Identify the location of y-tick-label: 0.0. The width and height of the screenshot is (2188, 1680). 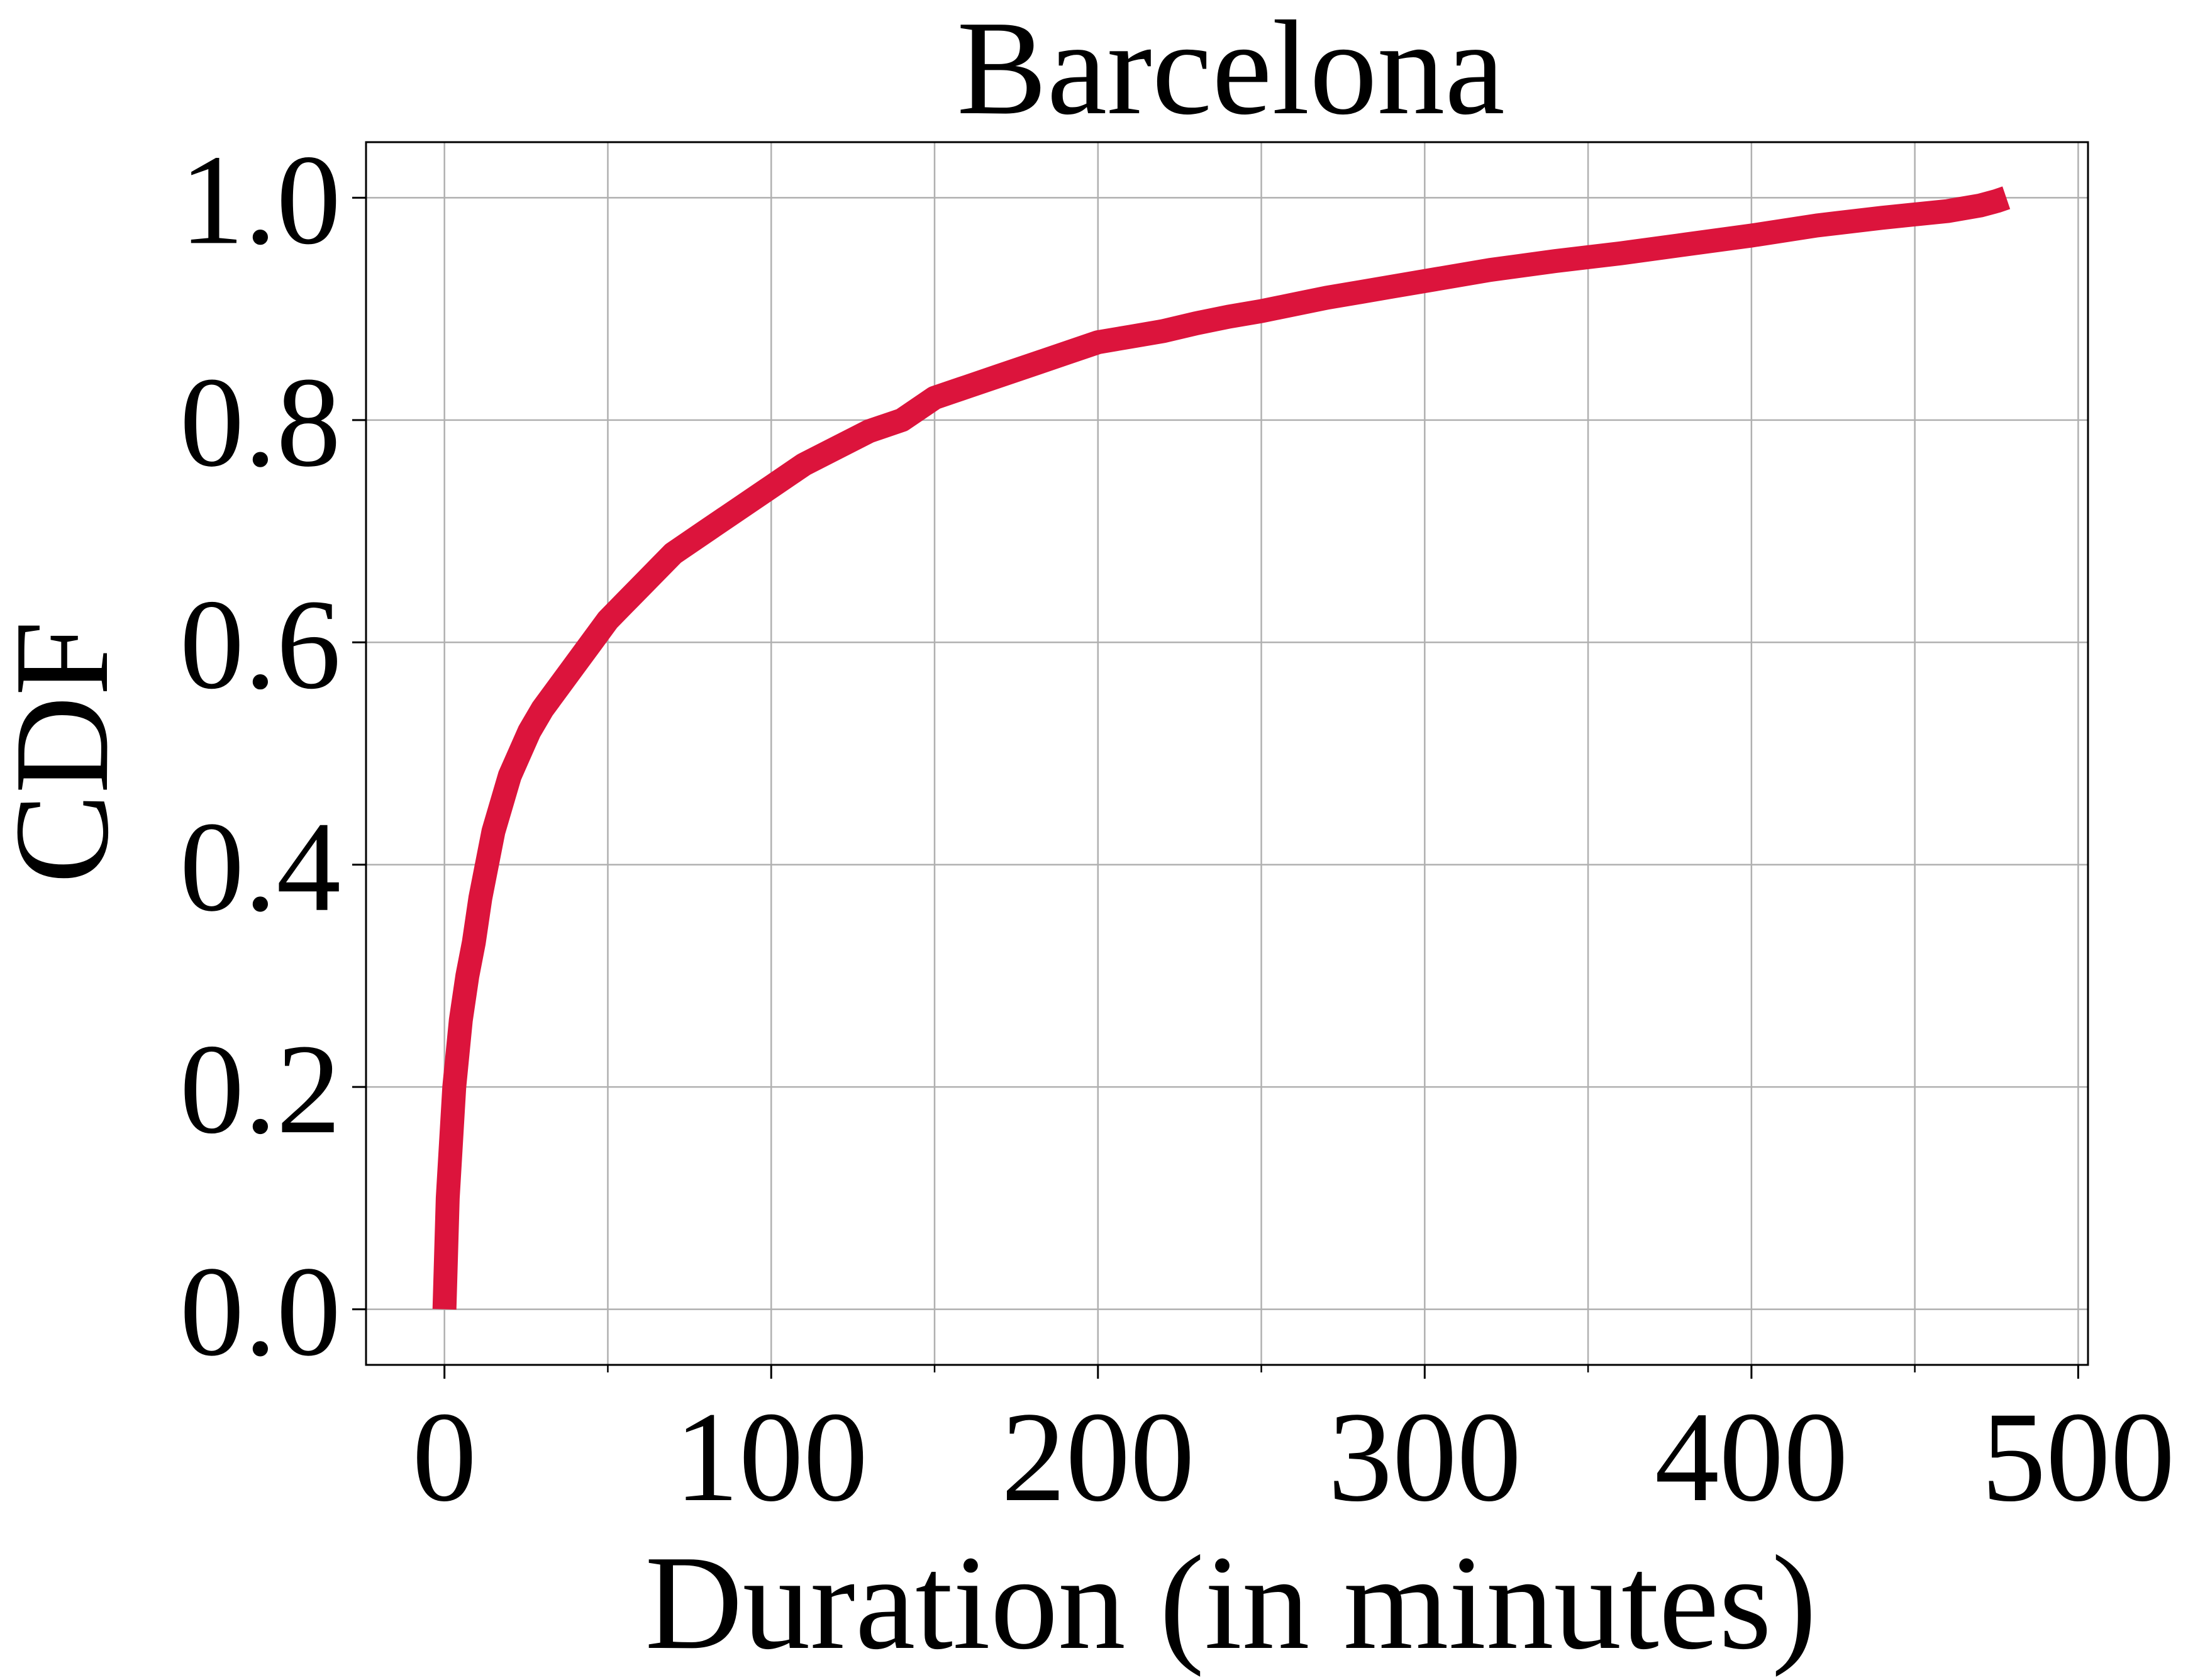
(260, 1311).